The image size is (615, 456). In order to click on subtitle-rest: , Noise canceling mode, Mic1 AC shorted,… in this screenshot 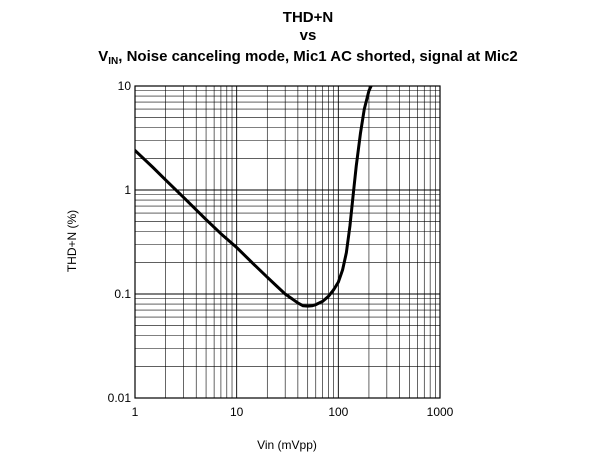, I will do `click(318, 56)`.